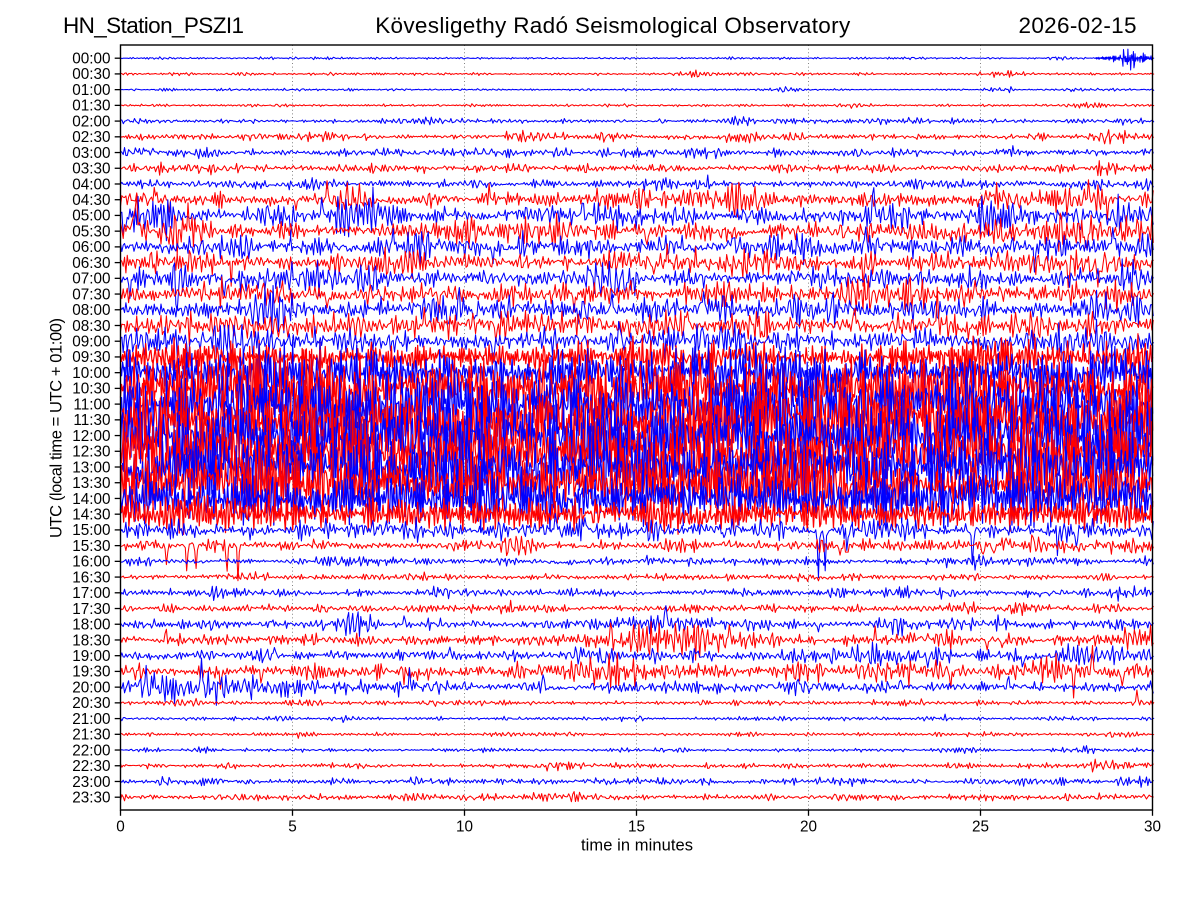  What do you see at coordinates (1152, 827) in the screenshot?
I see `svg-text: 30` at bounding box center [1152, 827].